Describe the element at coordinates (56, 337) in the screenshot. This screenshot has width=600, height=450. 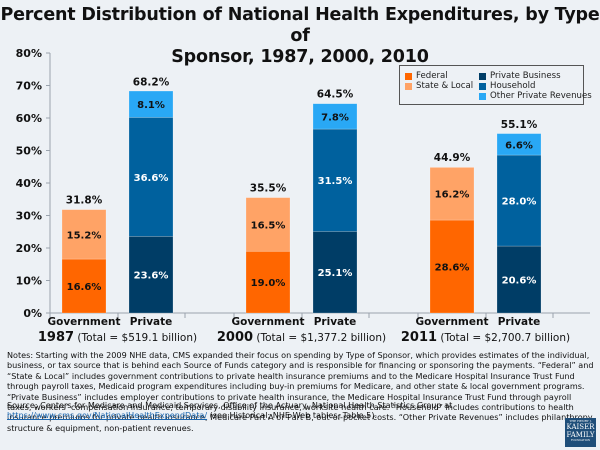
I see `group-year: 1987` at that location.